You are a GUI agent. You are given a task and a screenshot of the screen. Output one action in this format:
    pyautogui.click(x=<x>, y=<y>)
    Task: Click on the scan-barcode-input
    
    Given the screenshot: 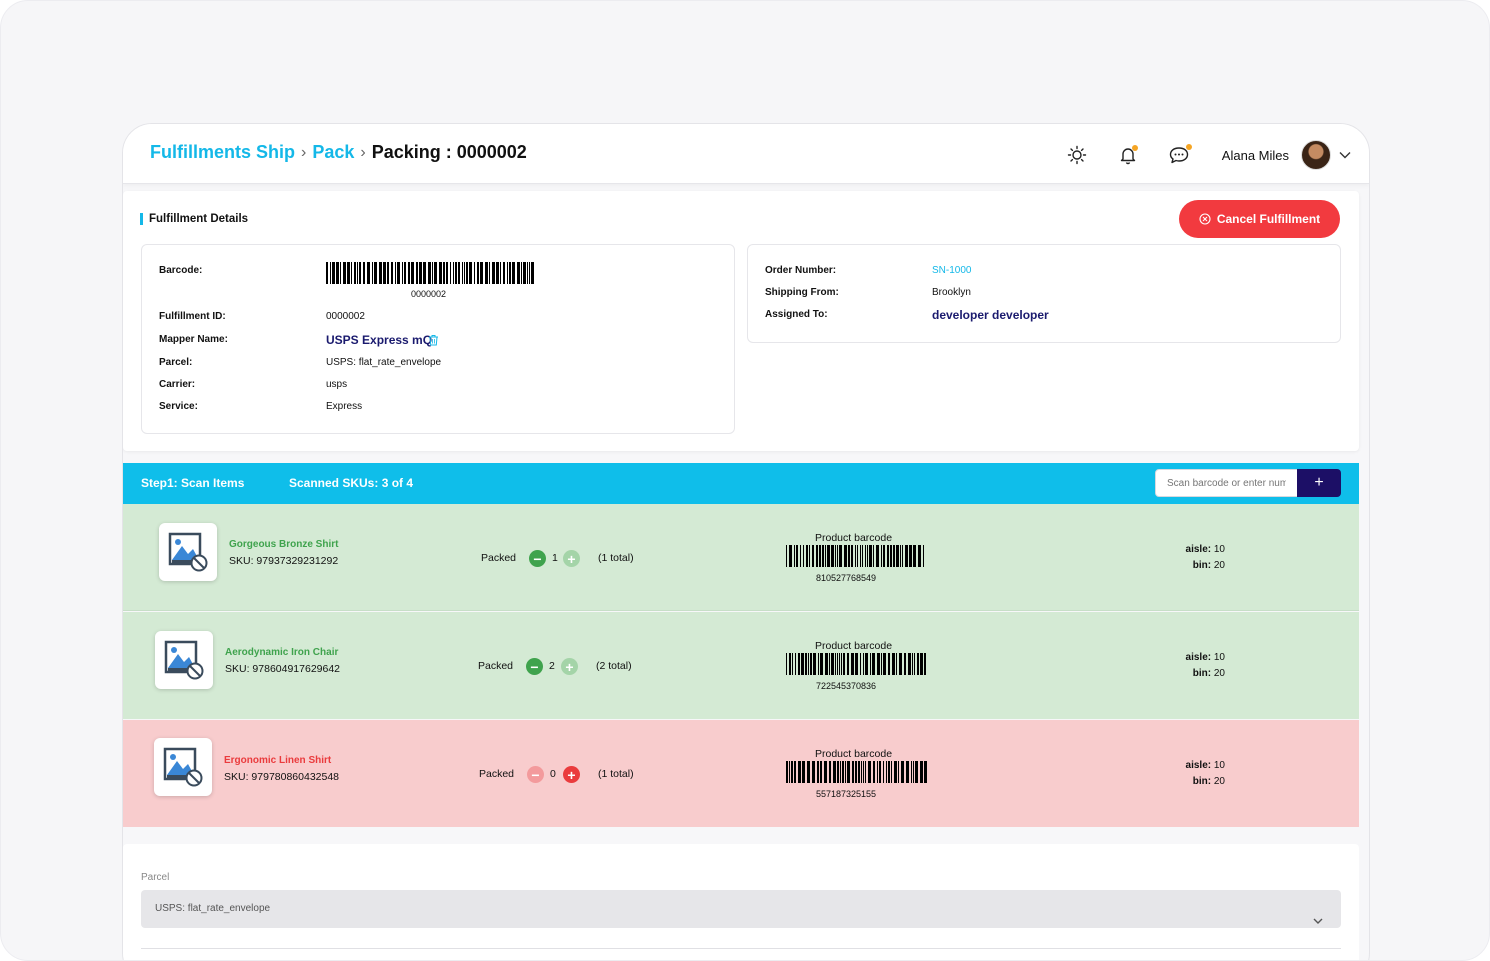 What is the action you would take?
    pyautogui.click(x=1226, y=483)
    